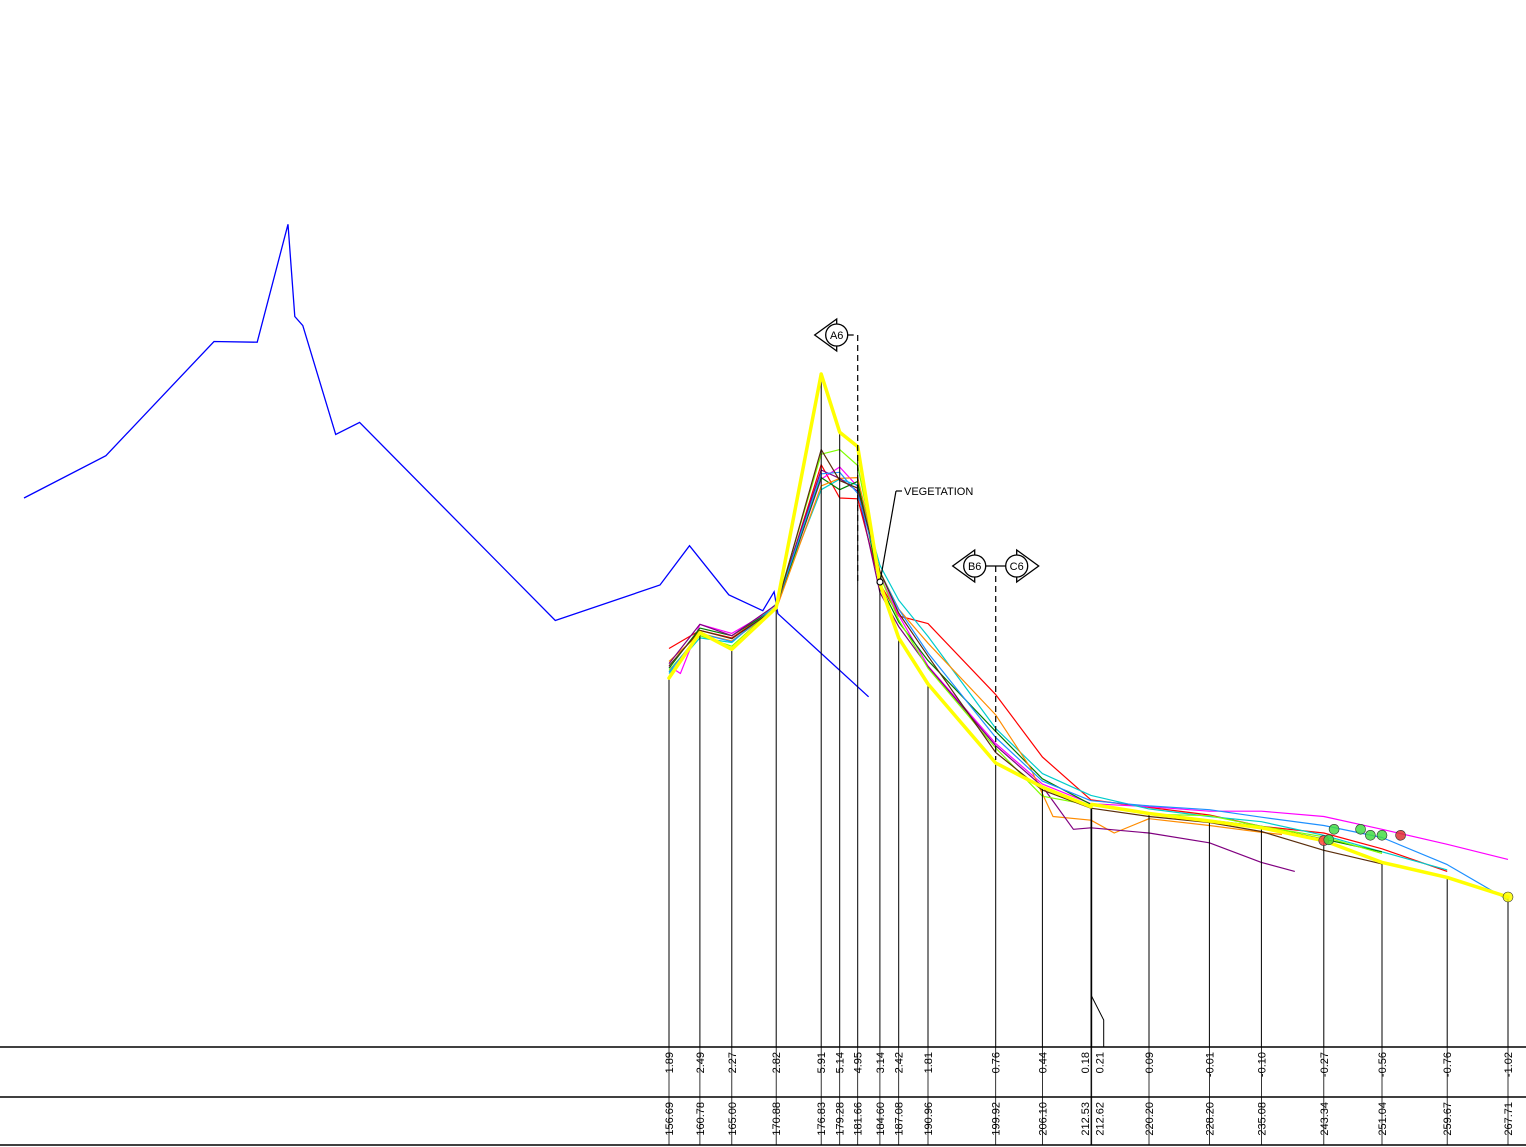 This screenshot has height=1147, width=1526. What do you see at coordinates (1101, 1119) in the screenshot?
I see `chainage-tick-label: 212.62` at bounding box center [1101, 1119].